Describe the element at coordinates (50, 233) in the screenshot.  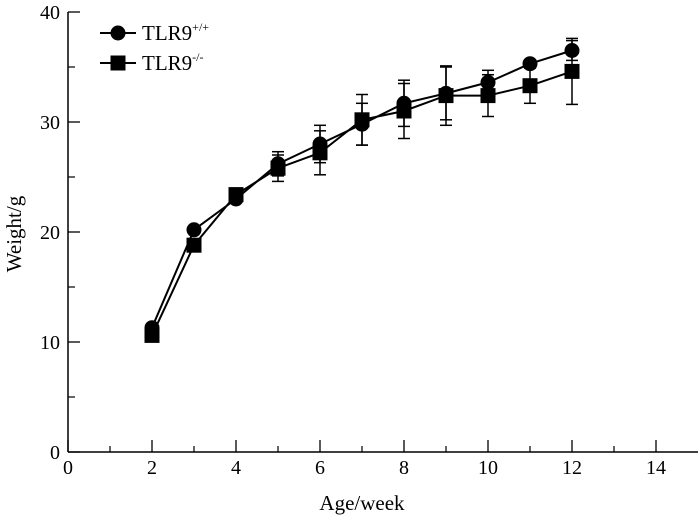
I see `y-tick-label: 20` at that location.